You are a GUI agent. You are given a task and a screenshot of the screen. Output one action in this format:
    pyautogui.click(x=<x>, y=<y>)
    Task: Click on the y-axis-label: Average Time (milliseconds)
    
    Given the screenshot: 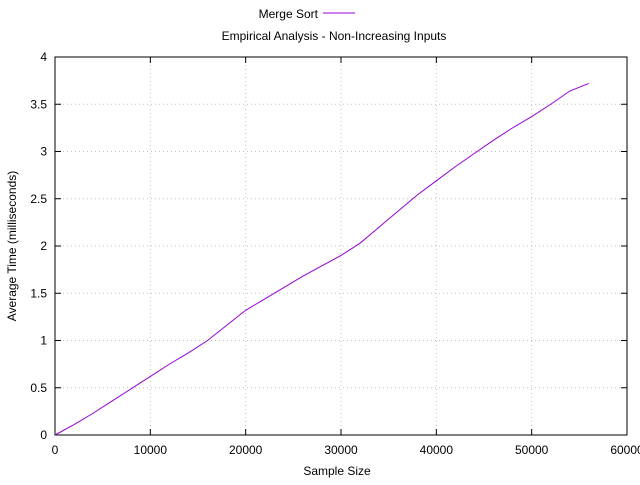 What is the action you would take?
    pyautogui.click(x=12, y=246)
    